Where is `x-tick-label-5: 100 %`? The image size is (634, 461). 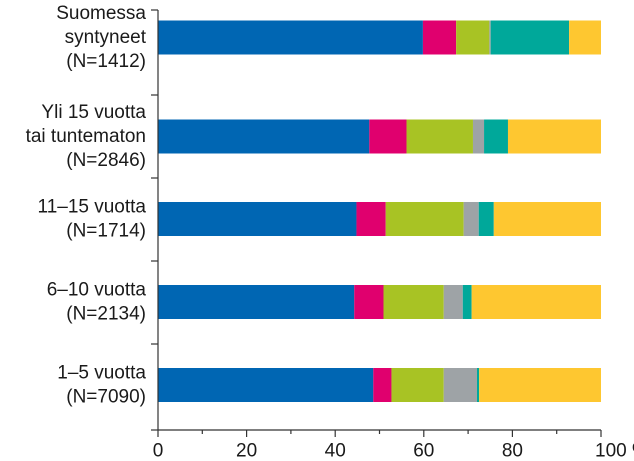
x-tick-label-5: 100 % is located at coordinates (614, 451).